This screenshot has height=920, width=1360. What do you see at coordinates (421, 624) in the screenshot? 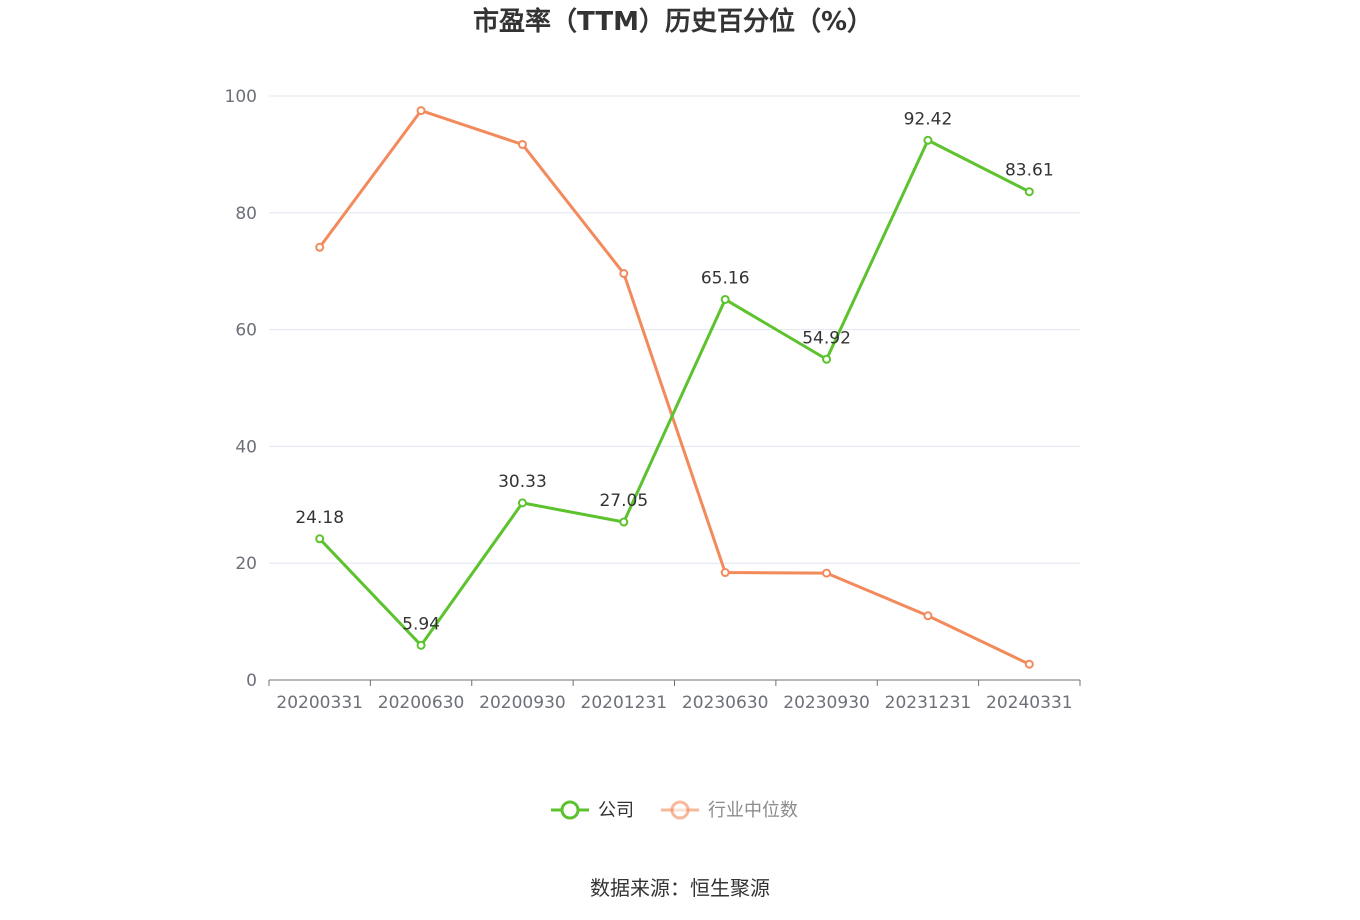
I see `data-label: 5.94` at bounding box center [421, 624].